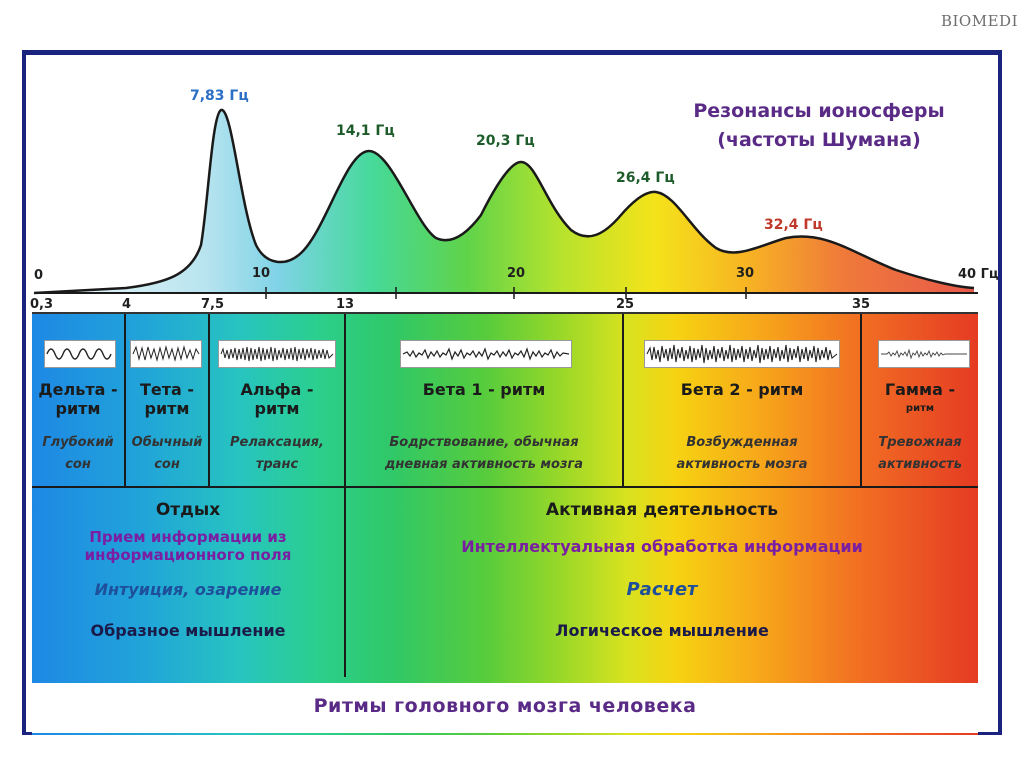  Describe the element at coordinates (861, 304) in the screenshot. I see `bottom-axis-label-35: 35` at that location.